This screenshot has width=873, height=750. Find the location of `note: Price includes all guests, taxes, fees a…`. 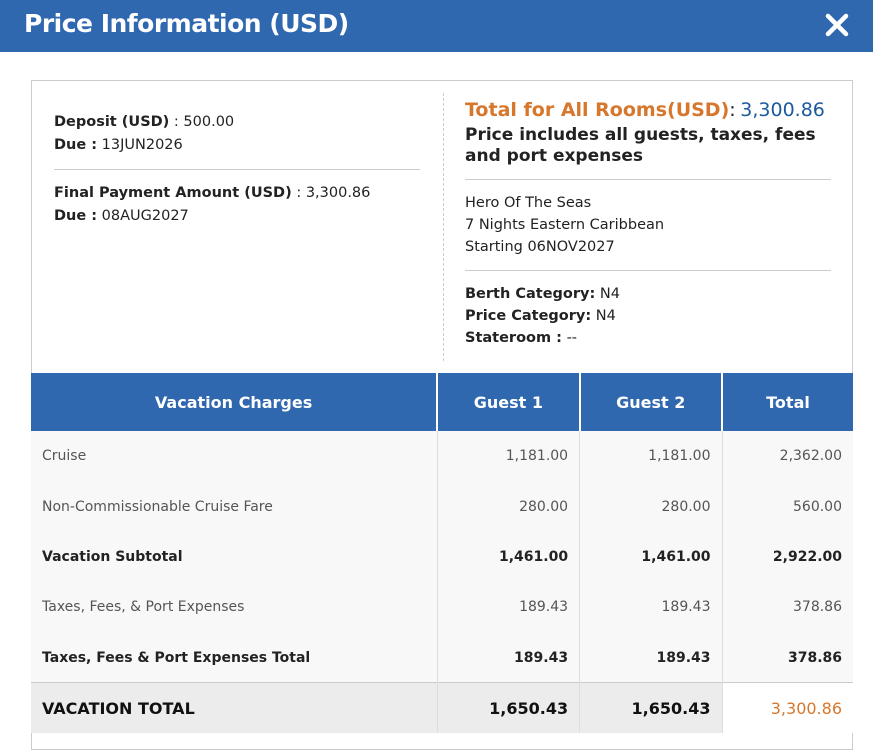

note: Price includes all guests, taxes, fees a… is located at coordinates (640, 145).